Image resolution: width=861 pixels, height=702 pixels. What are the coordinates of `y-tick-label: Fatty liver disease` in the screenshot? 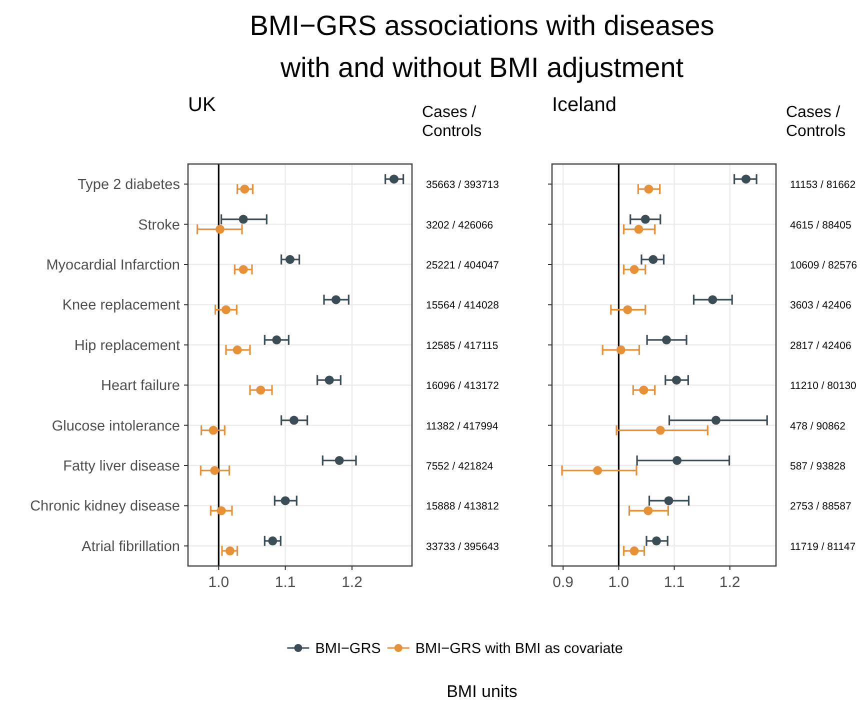 It's located at (121, 466).